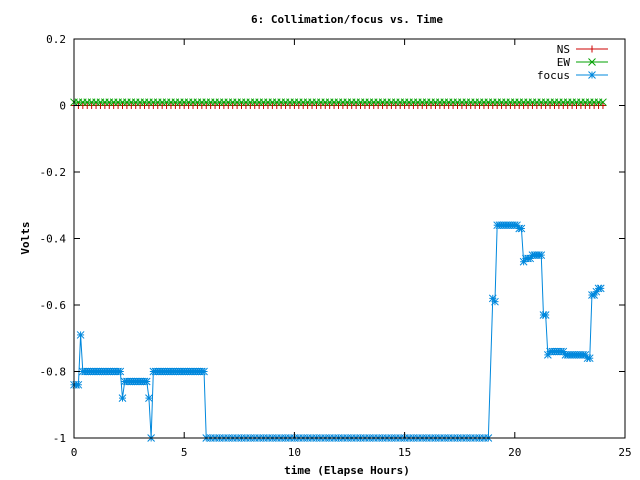 The width and height of the screenshot is (640, 480). Describe the element at coordinates (347, 19) in the screenshot. I see `chart-title: 6: Collimation/focus vs. Time` at that location.